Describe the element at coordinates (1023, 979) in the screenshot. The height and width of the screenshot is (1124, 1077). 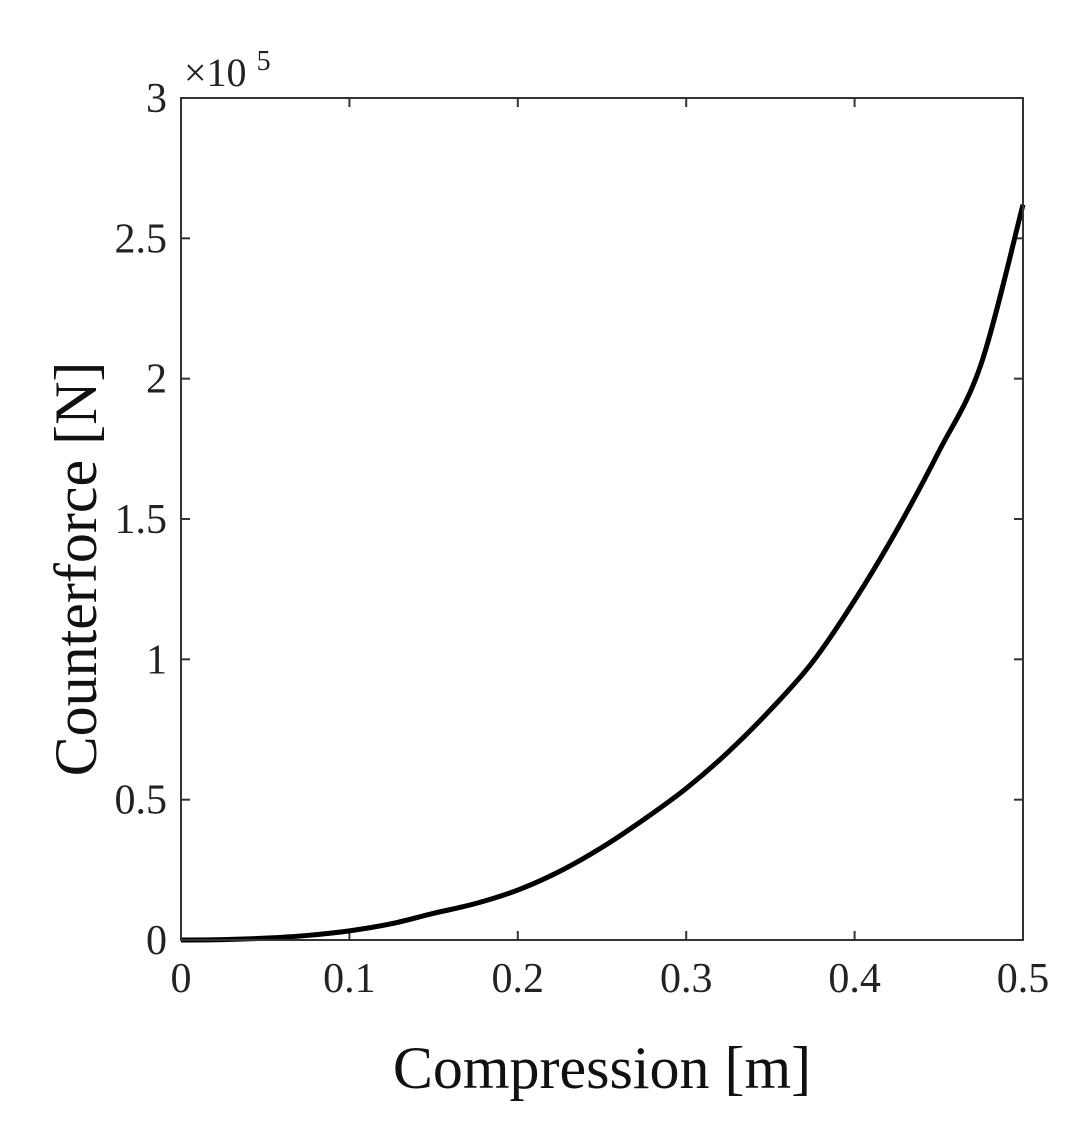
I see `x-tick-label: 0.5` at that location.